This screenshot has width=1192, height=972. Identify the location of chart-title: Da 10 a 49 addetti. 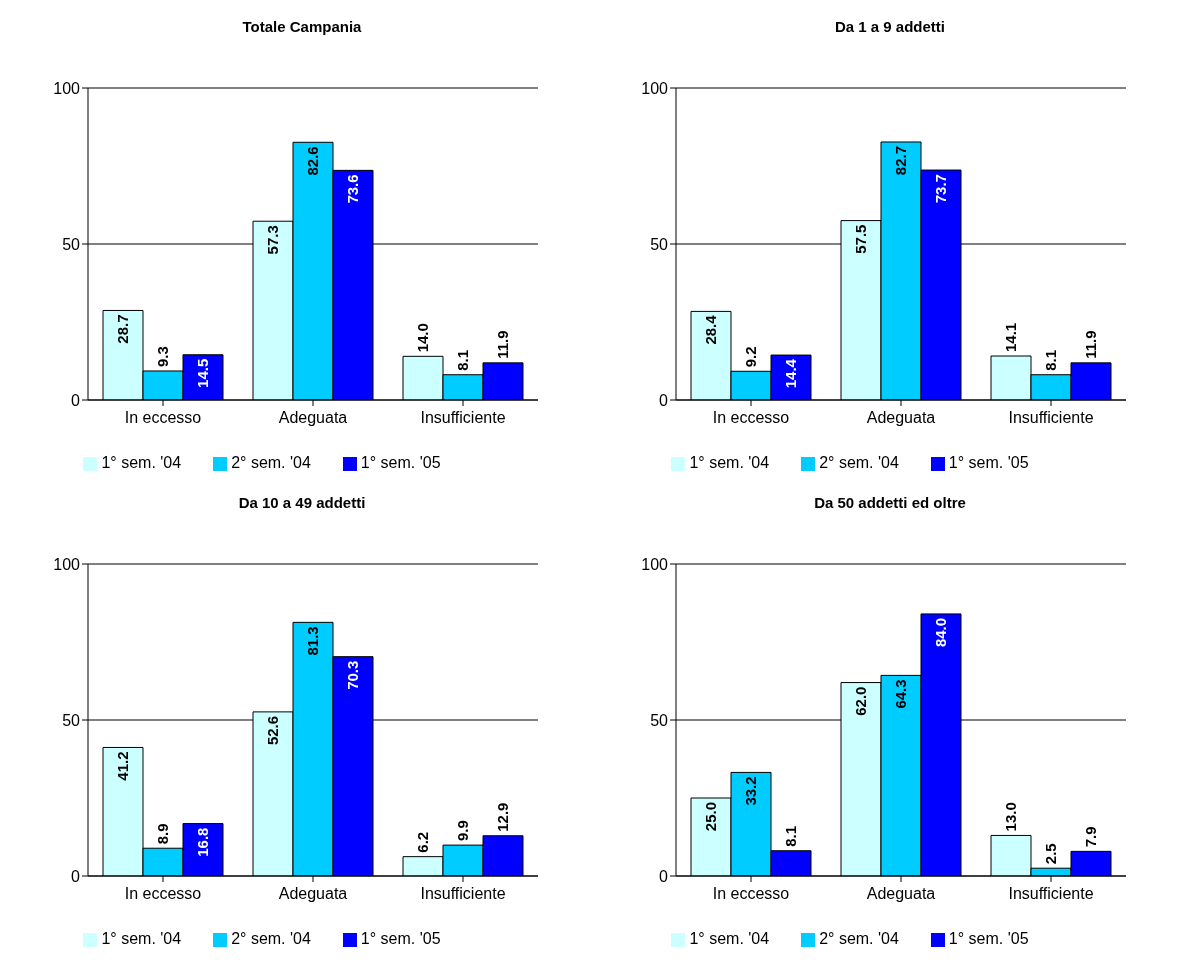
(302, 503).